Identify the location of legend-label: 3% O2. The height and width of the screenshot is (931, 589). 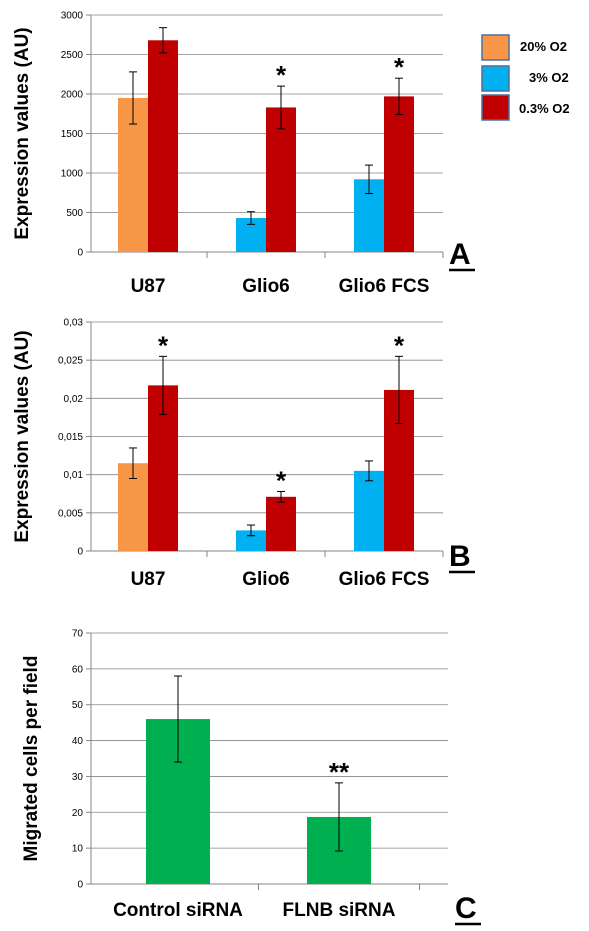
(549, 77).